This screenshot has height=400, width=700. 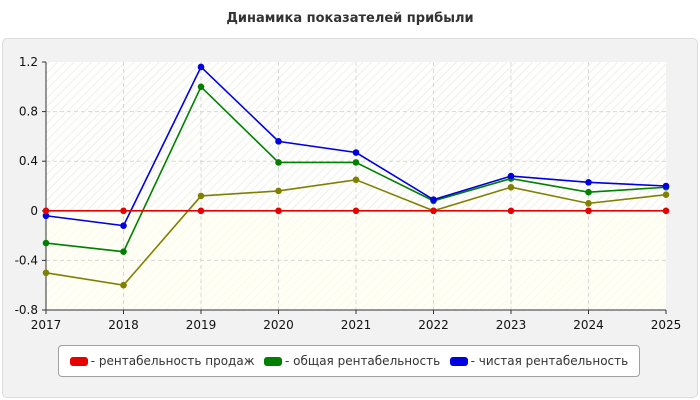 I want to click on legend-swatch-green, so click(x=273, y=361).